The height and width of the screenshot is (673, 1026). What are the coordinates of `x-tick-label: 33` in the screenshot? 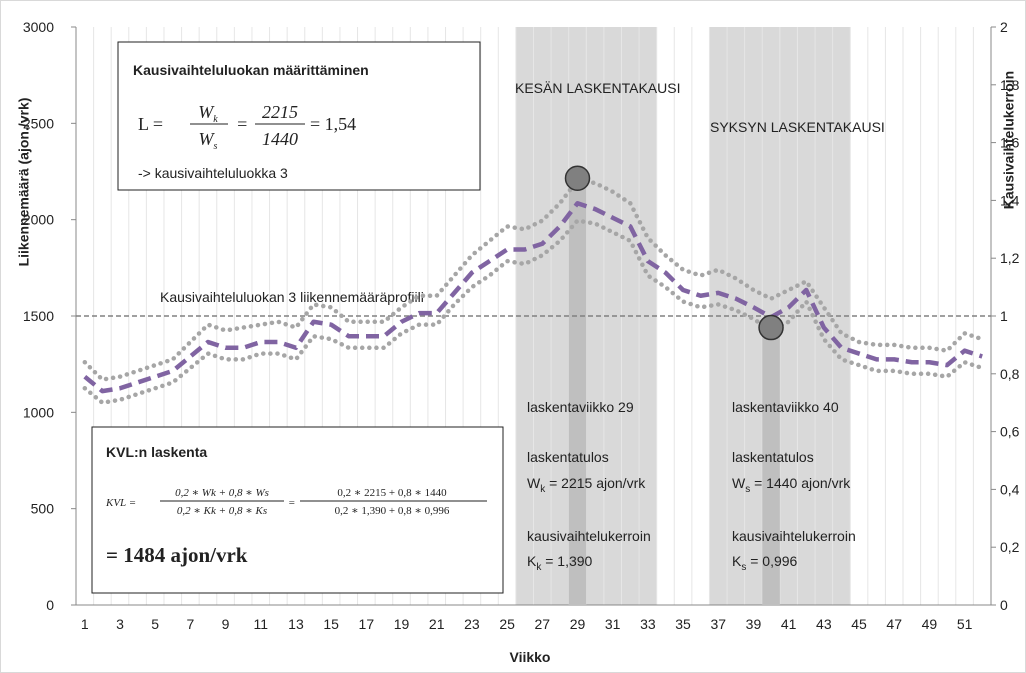 It's located at (648, 624).